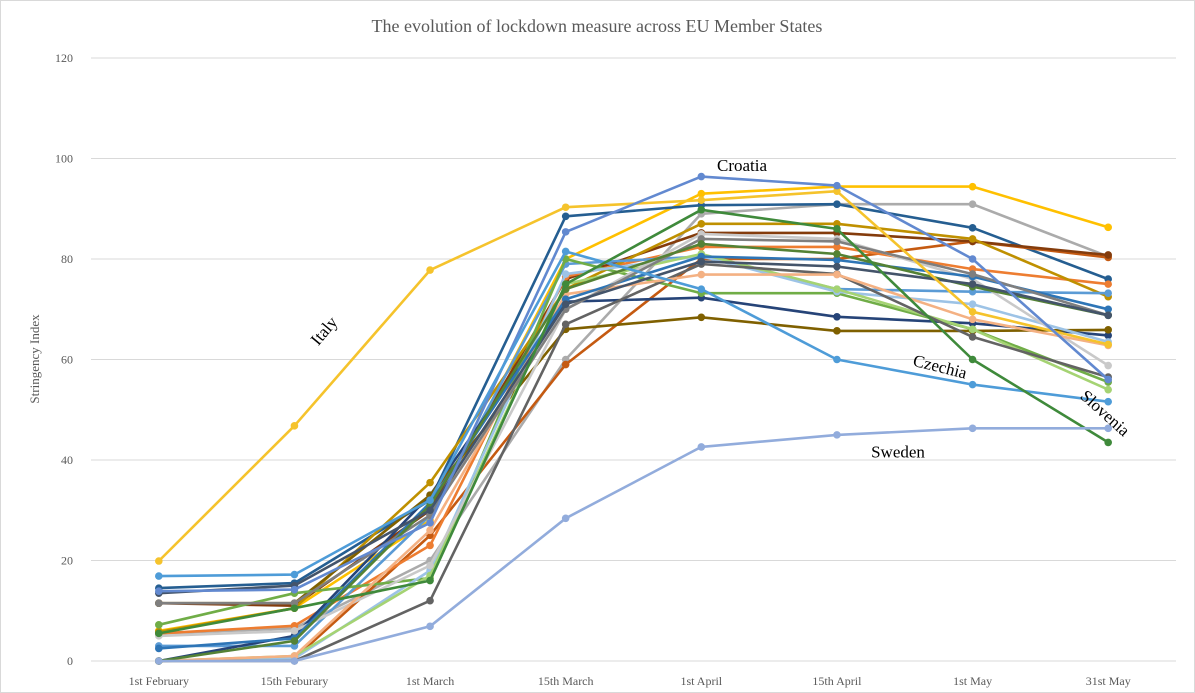 Image resolution: width=1195 pixels, height=693 pixels. I want to click on y-tick-label: 80, so click(67, 259).